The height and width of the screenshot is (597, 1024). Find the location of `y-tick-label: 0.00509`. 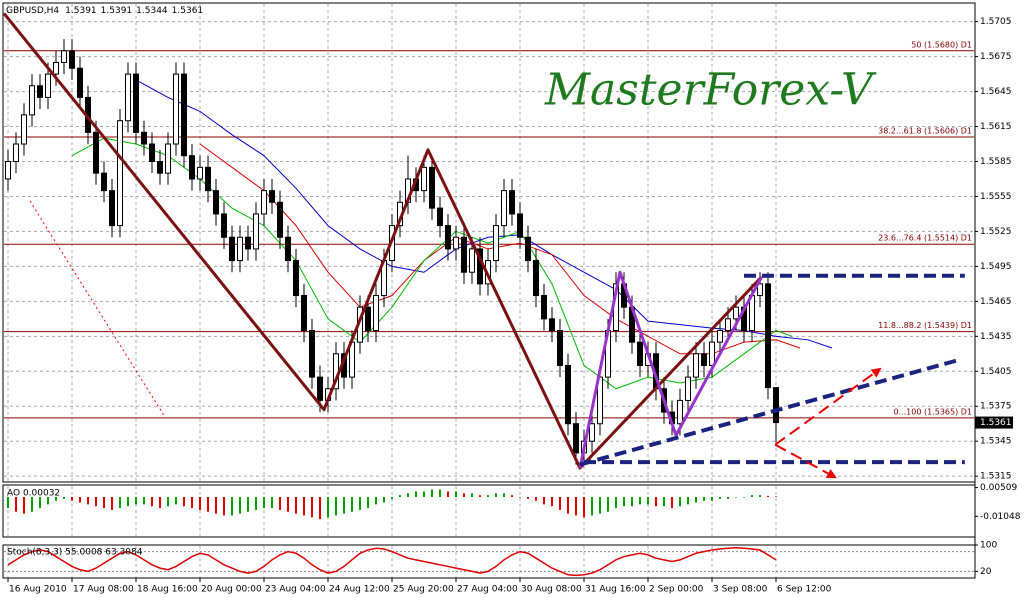

y-tick-label: 0.00509 is located at coordinates (998, 488).